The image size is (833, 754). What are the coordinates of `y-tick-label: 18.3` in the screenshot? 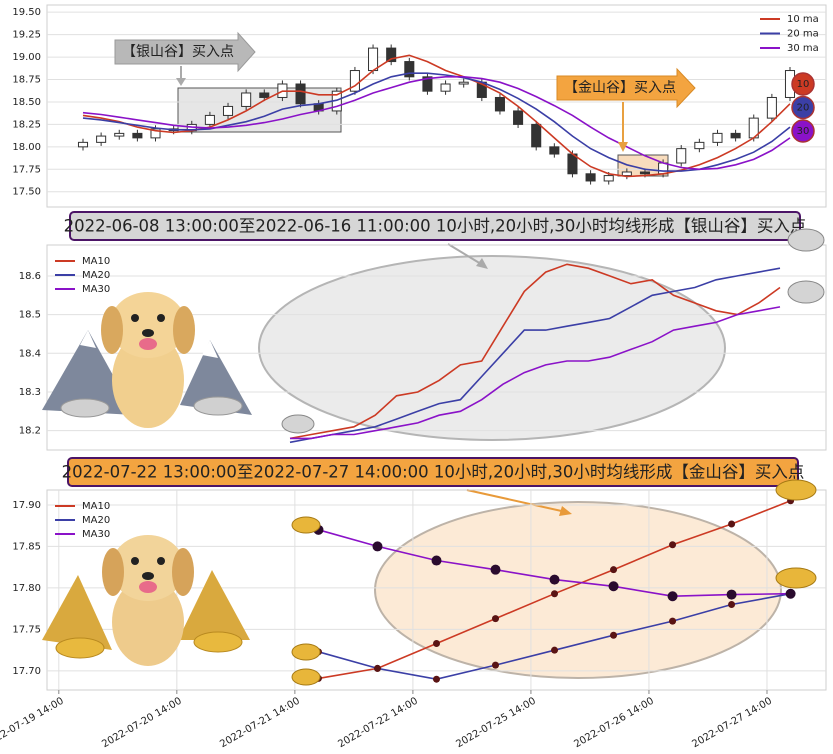 It's located at (30, 392).